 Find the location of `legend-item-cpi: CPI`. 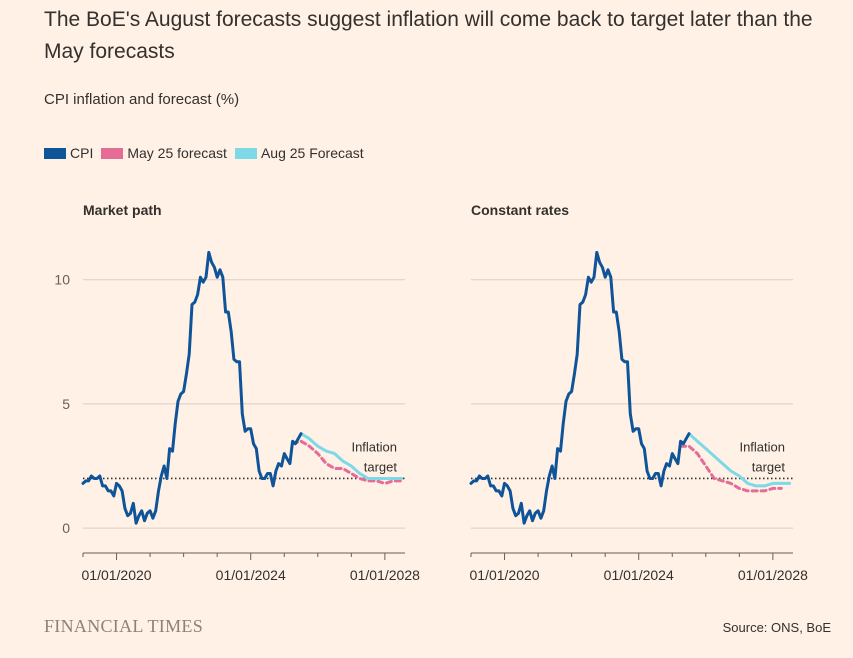

legend-item-cpi: CPI is located at coordinates (68, 153).